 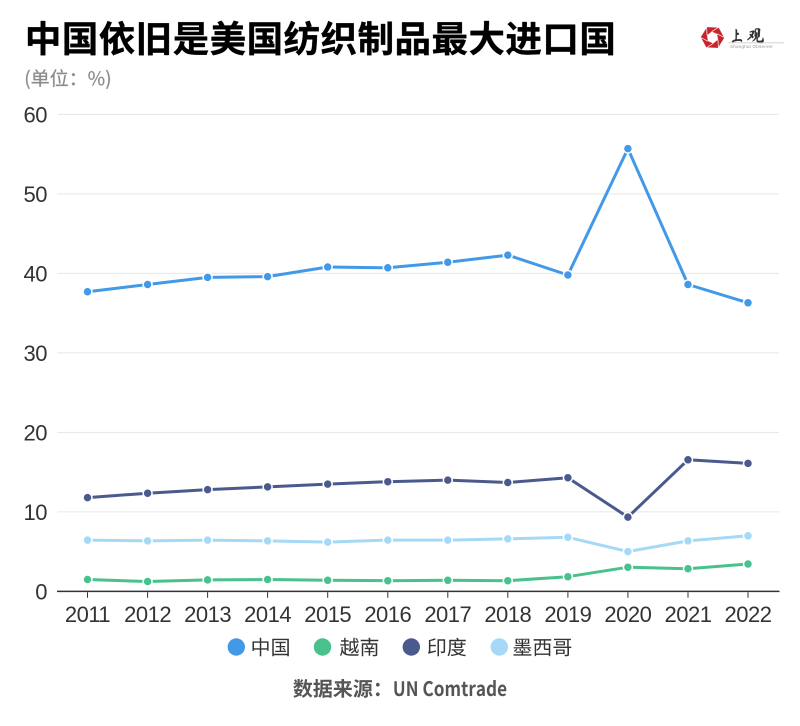 What do you see at coordinates (748, 614) in the screenshot?
I see `svg-text: 2022` at bounding box center [748, 614].